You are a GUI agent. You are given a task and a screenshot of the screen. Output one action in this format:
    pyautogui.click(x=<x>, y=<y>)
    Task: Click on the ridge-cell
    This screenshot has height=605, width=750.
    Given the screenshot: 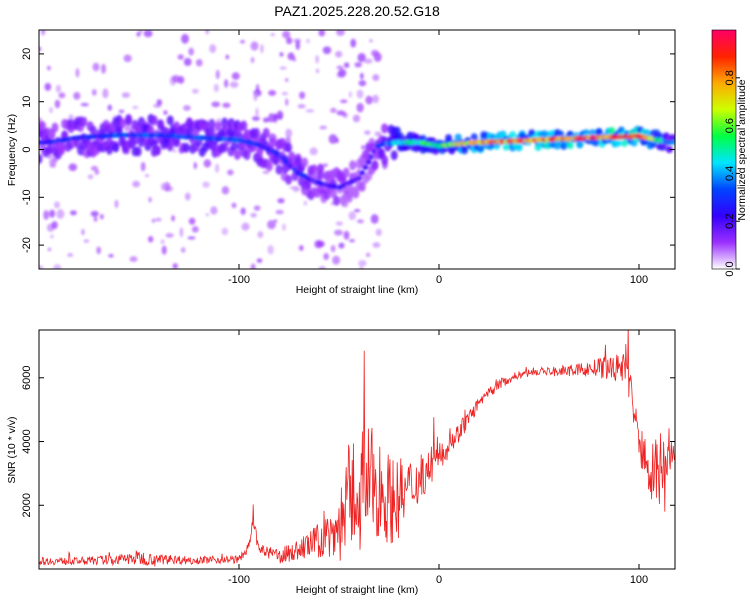 What is the action you would take?
    pyautogui.click(x=365, y=167)
    